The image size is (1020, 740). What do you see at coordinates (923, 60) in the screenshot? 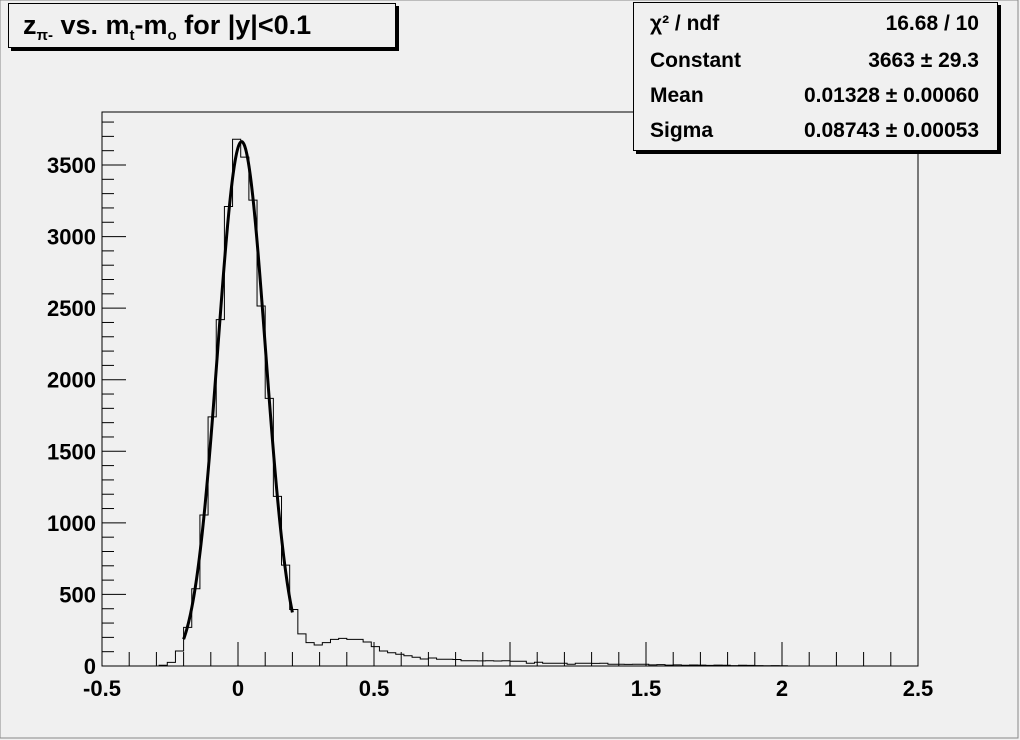
I see `stat-value: 3663 ± 29.3` at bounding box center [923, 60].